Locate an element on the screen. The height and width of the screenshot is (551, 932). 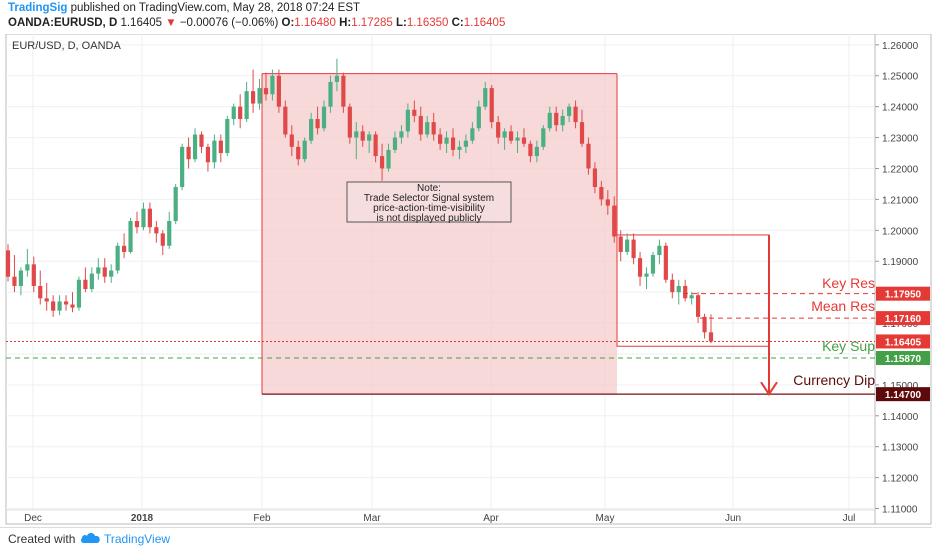
down-arrow-icon: ▼ is located at coordinates (171, 23).